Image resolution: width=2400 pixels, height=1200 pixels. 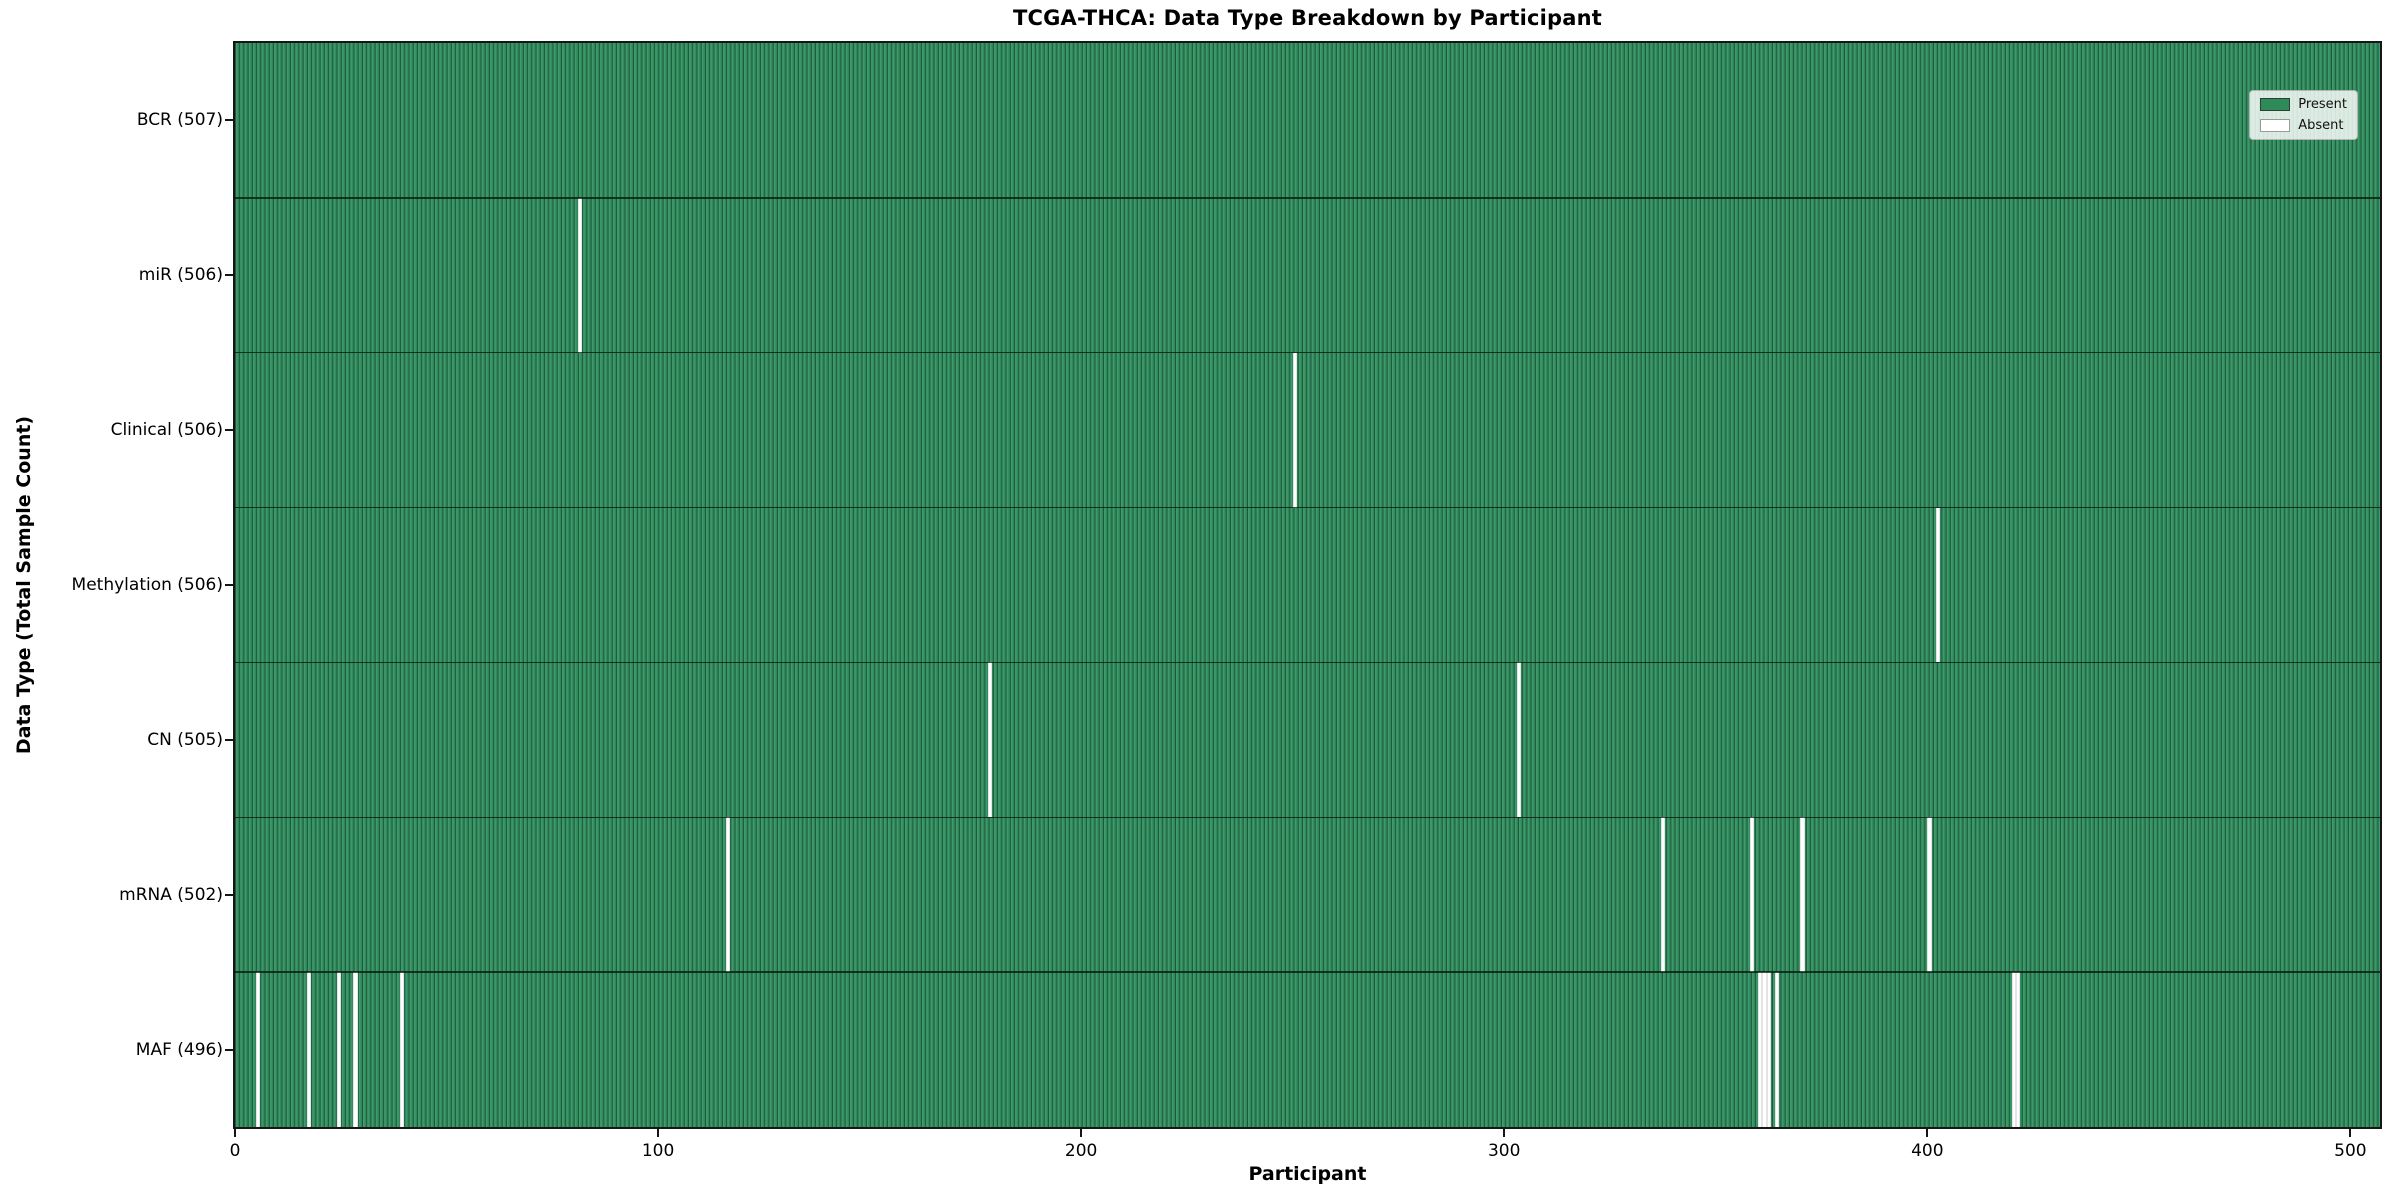 What do you see at coordinates (147, 585) in the screenshot?
I see `y-tick-label-methylation: Methylation (506)` at bounding box center [147, 585].